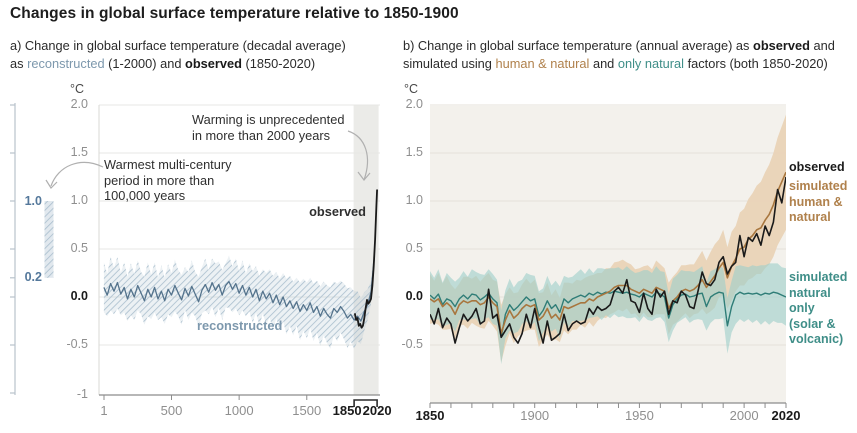  I want to click on panel-b-y-tick-1.5: 1.5, so click(414, 152).